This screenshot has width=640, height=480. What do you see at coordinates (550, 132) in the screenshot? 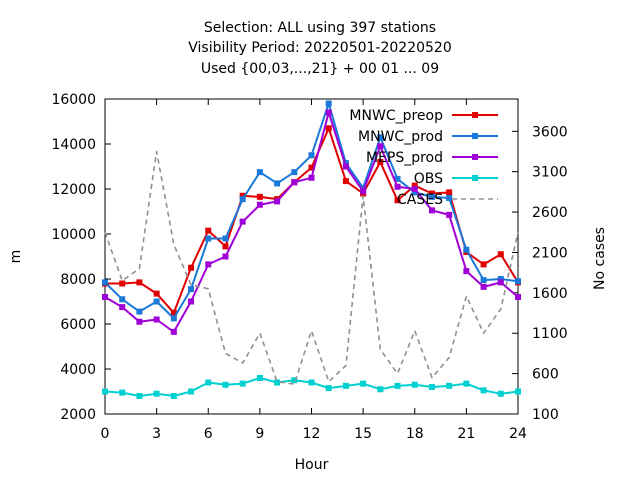
I see `y2-tick-label: 3600` at bounding box center [550, 132].